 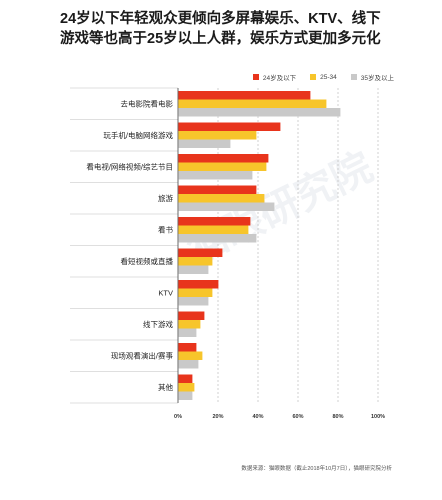 What do you see at coordinates (165, 387) in the screenshot?
I see `category-label: 其他` at bounding box center [165, 387].